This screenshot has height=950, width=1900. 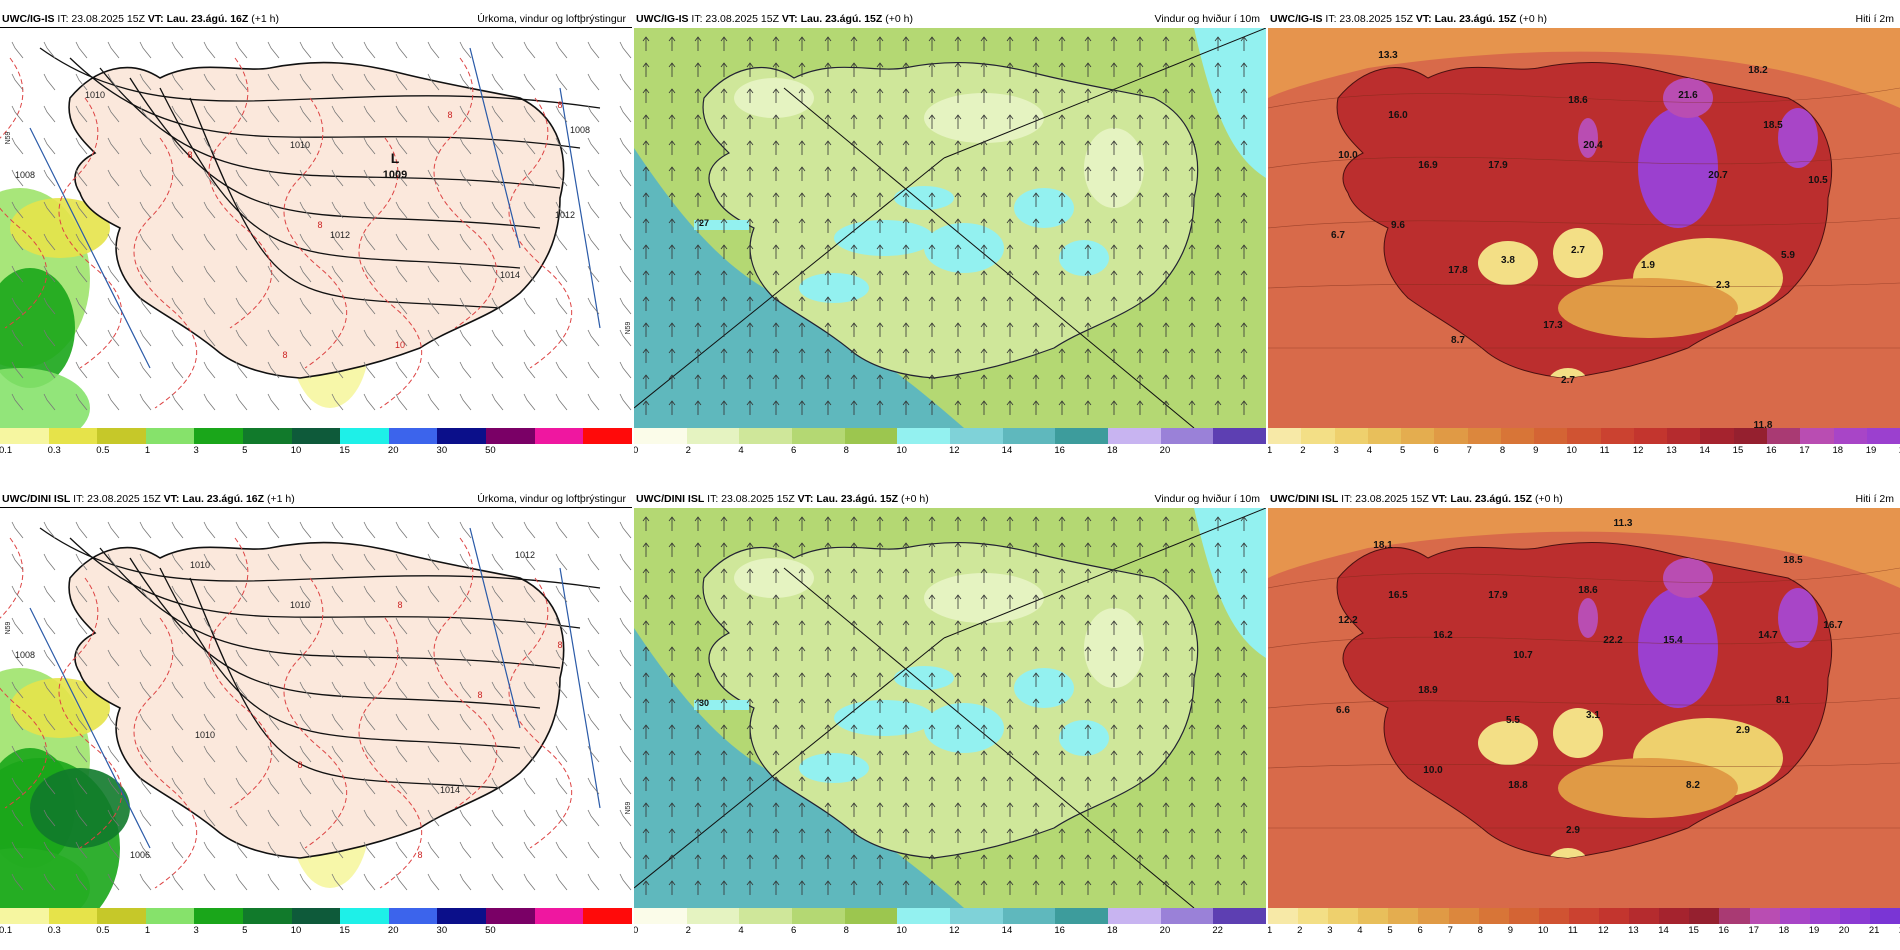 What do you see at coordinates (1584, 436) in the screenshot?
I see `legend-swatches` at bounding box center [1584, 436].